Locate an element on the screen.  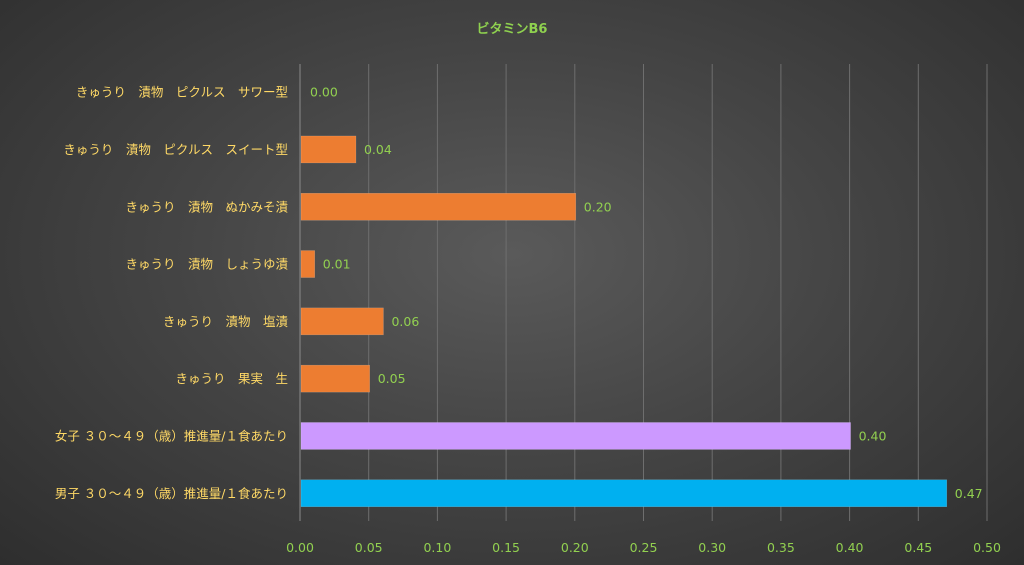
data-label: 0.40 is located at coordinates (873, 435).